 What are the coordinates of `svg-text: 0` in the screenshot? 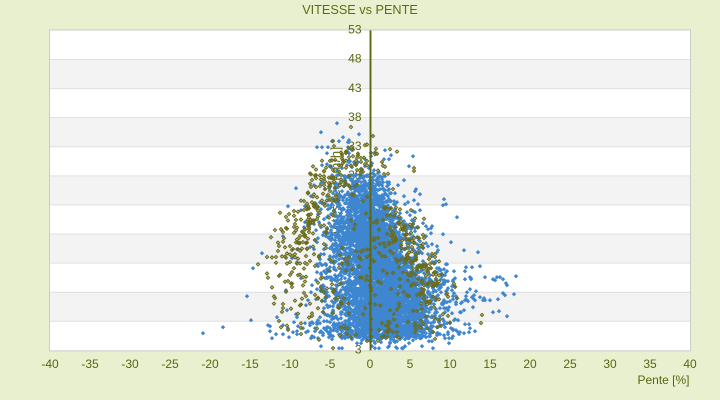 It's located at (370, 364).